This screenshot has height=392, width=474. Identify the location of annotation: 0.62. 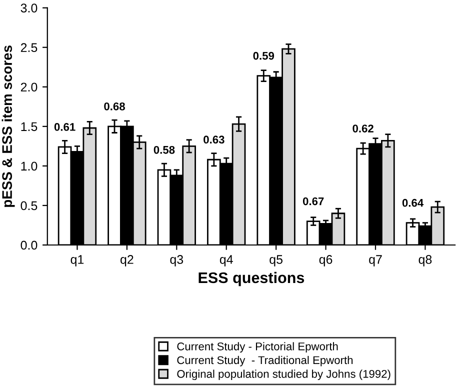
(363, 128).